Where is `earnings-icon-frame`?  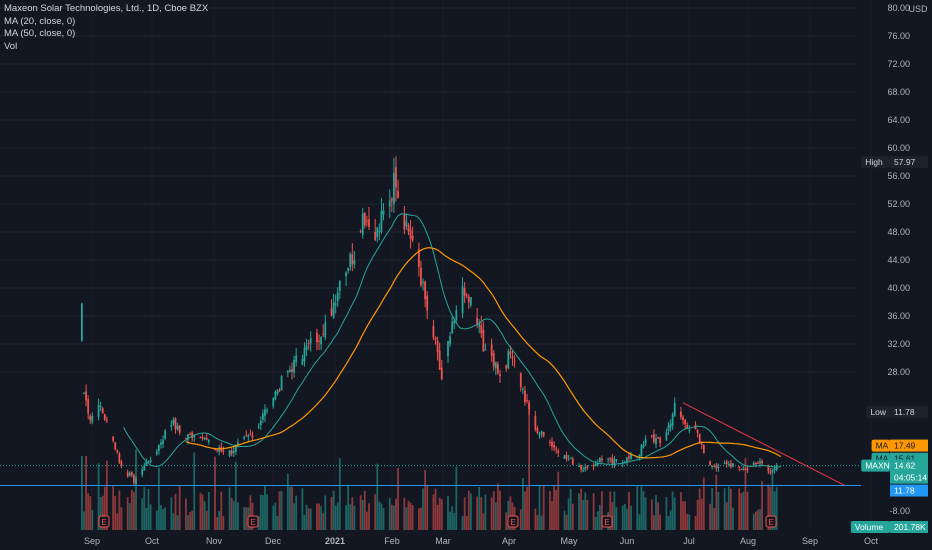 earnings-icon-frame is located at coordinates (607, 521).